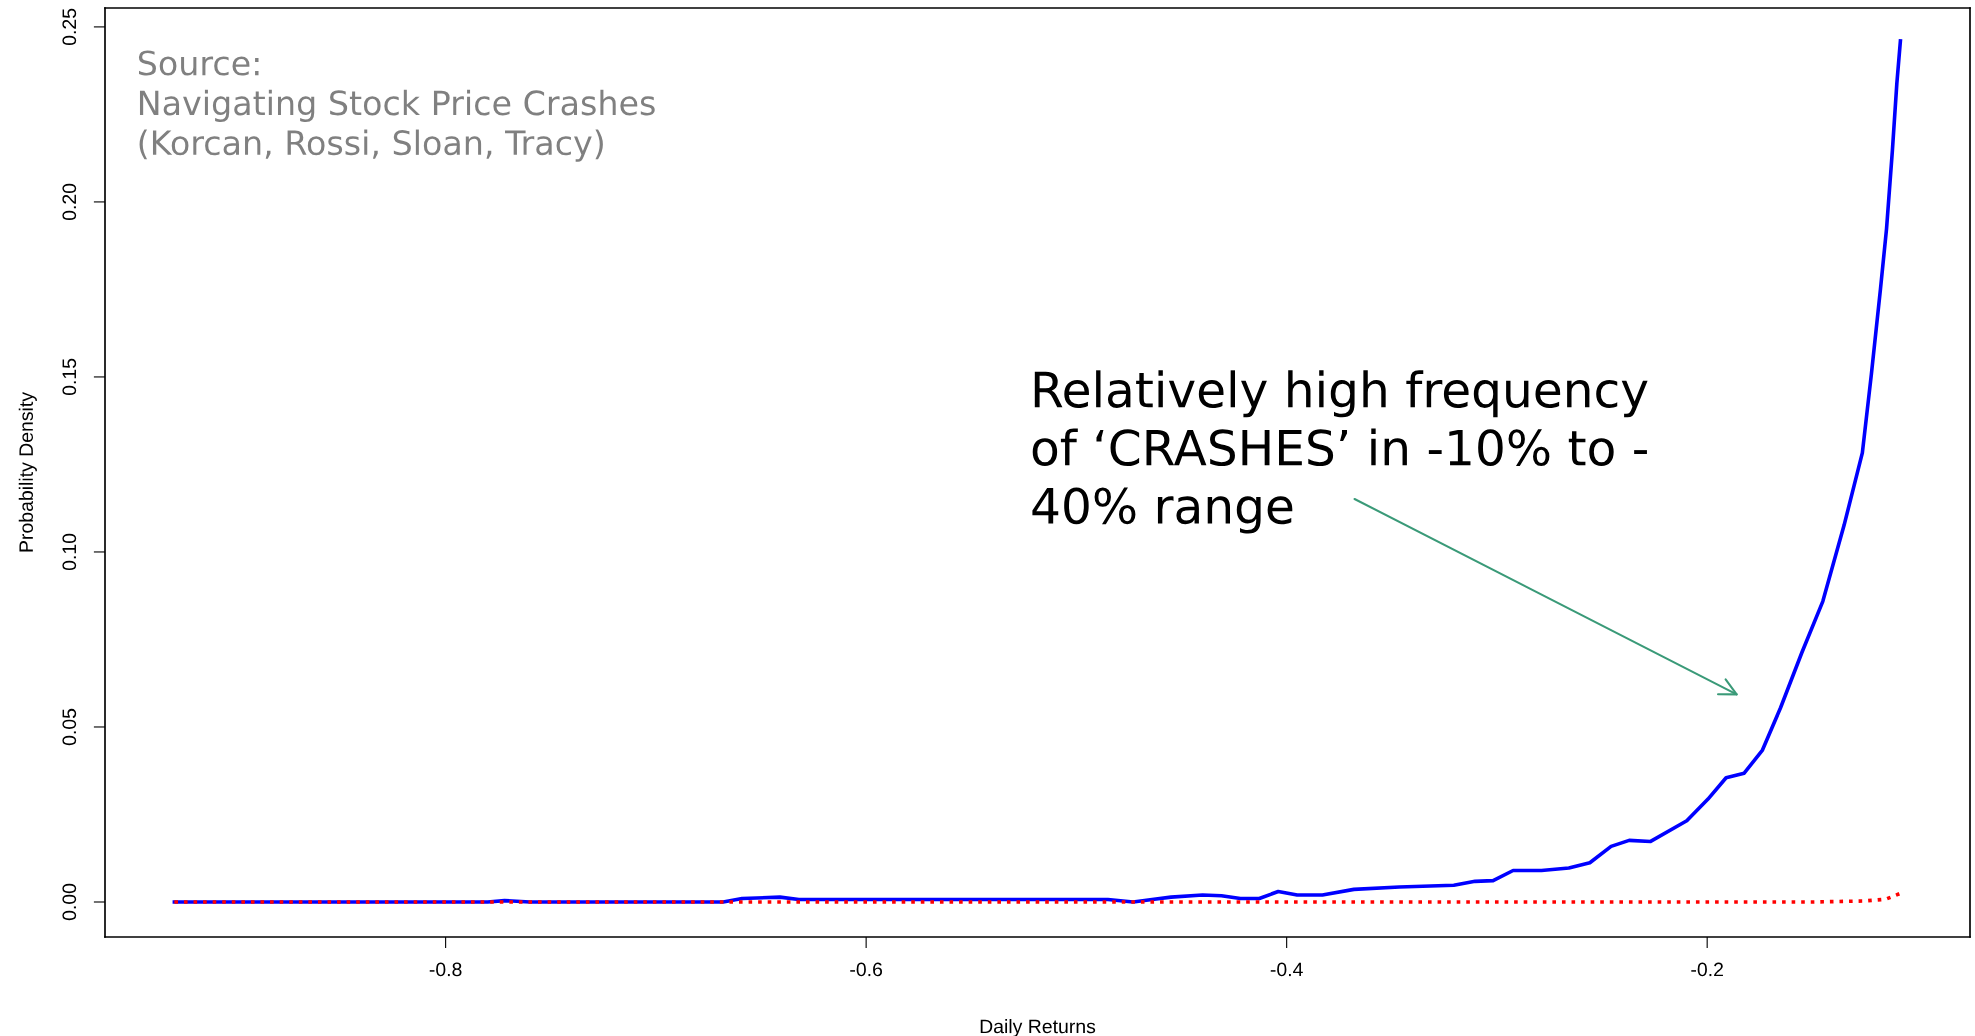 This screenshot has width=1975, height=1036. I want to click on x-tick-label: -0.2, so click(1707, 969).